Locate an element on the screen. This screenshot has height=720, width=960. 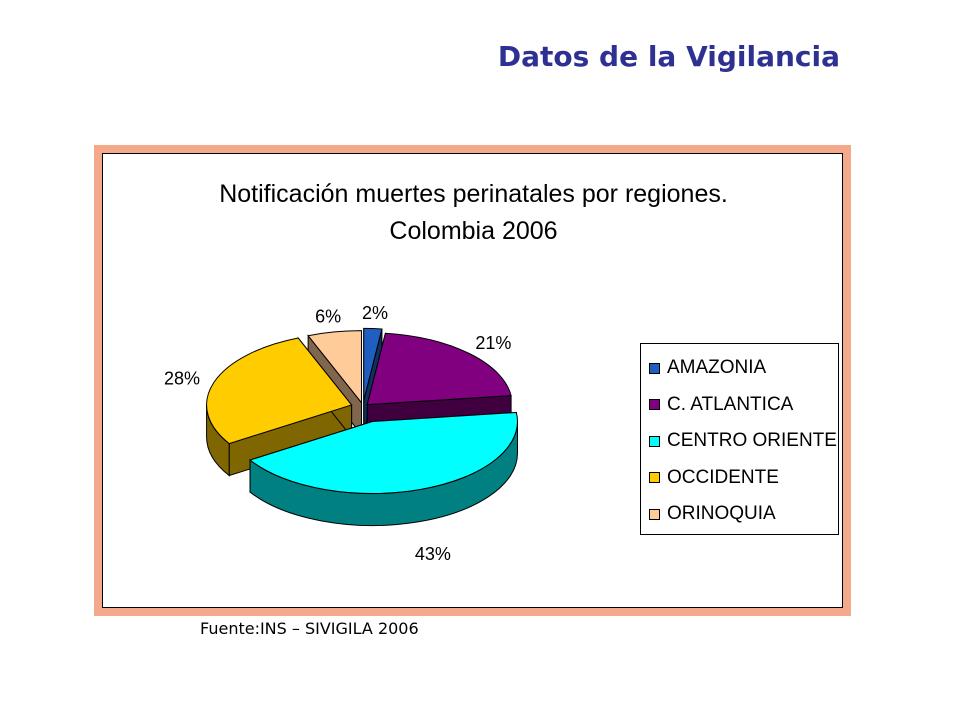
data-label-centro-oriente: 43% is located at coordinates (433, 554).